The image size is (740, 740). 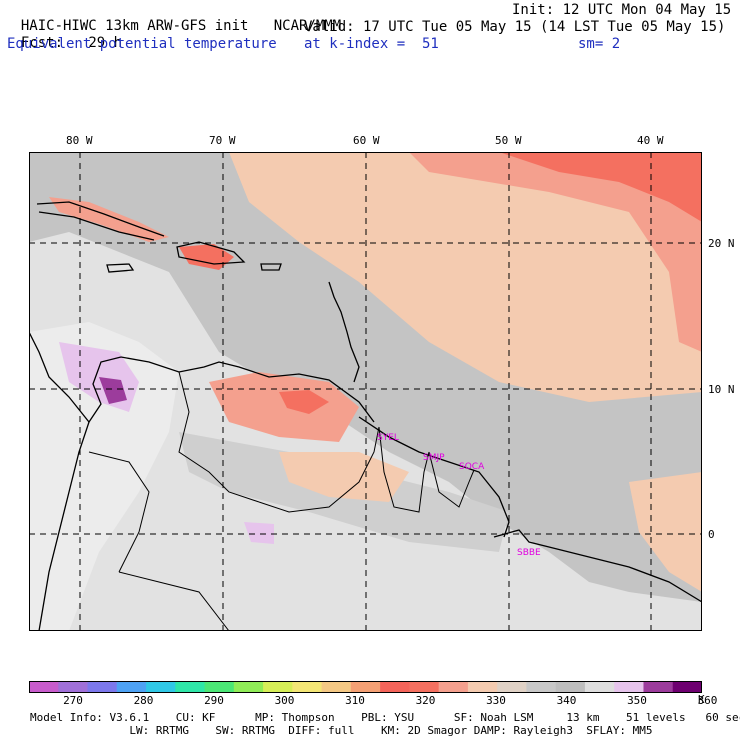 I want to click on coast-antilles, so click(x=344, y=332).